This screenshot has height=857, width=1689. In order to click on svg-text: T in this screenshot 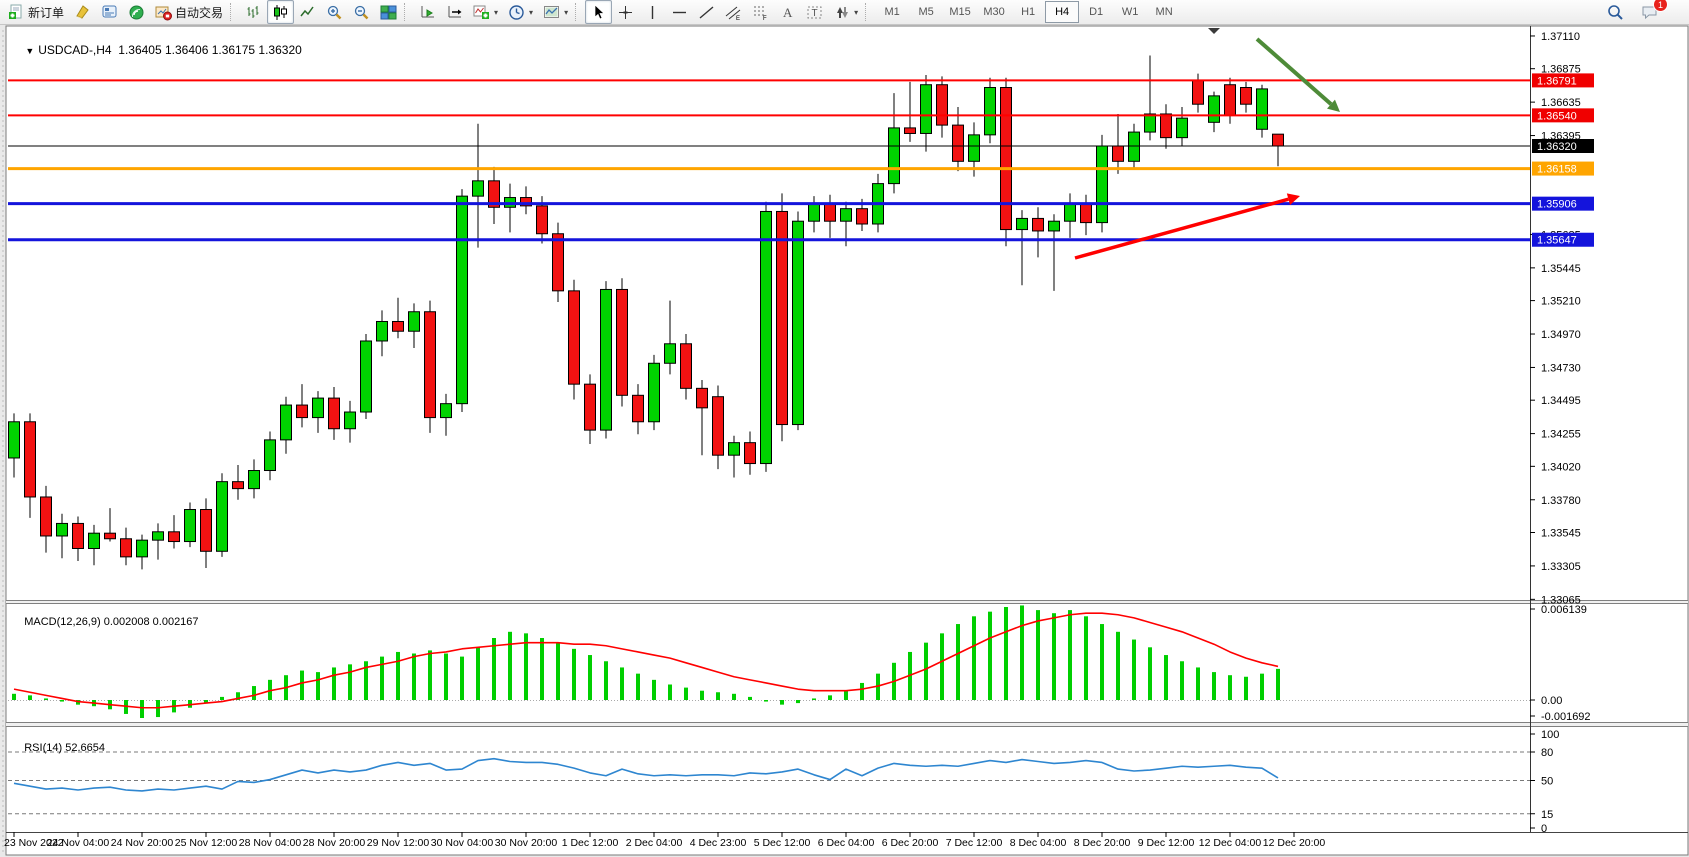, I will do `click(815, 13)`.